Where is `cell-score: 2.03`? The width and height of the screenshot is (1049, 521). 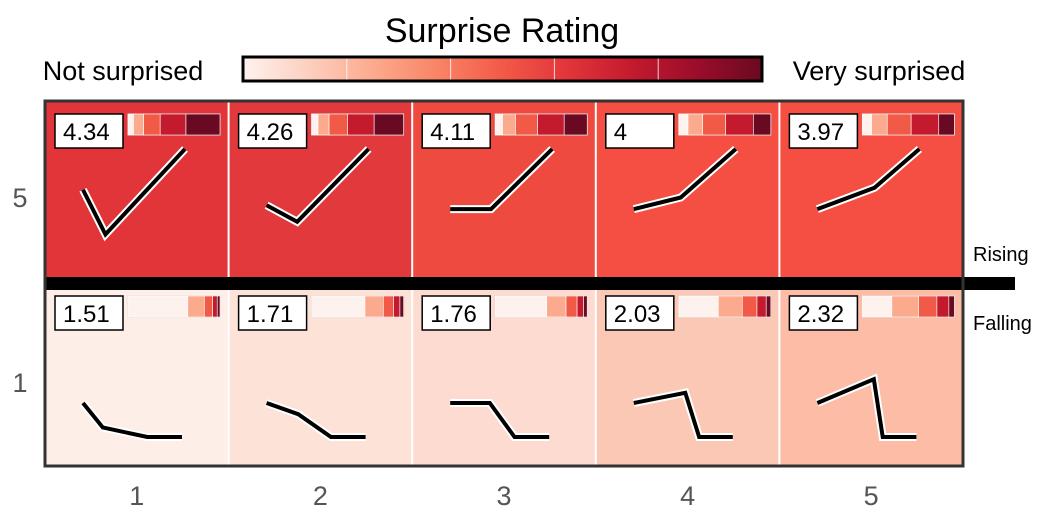 cell-score: 2.03 is located at coordinates (637, 314).